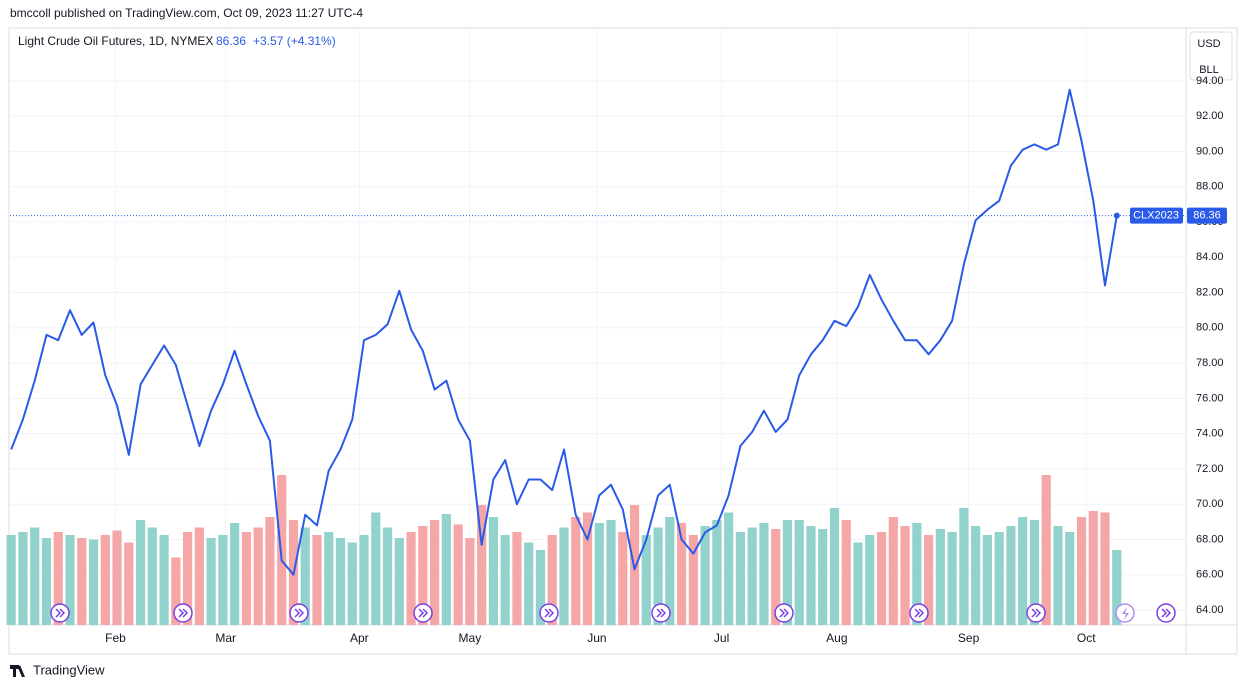 The width and height of the screenshot is (1247, 694). Describe the element at coordinates (1210, 434) in the screenshot. I see `y-tick-label: 74.00` at that location.